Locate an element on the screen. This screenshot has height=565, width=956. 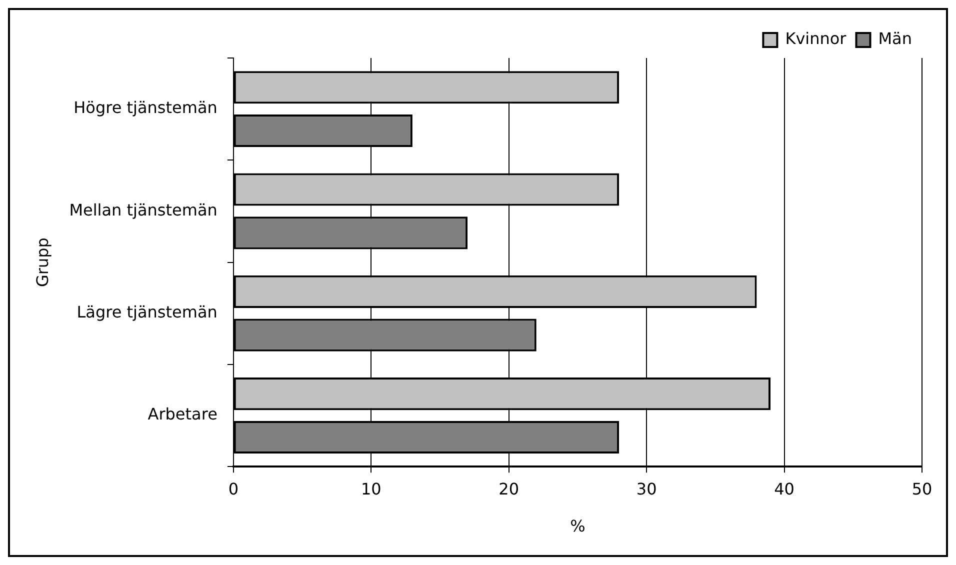
legend-label: Kvinnor is located at coordinates (816, 38).